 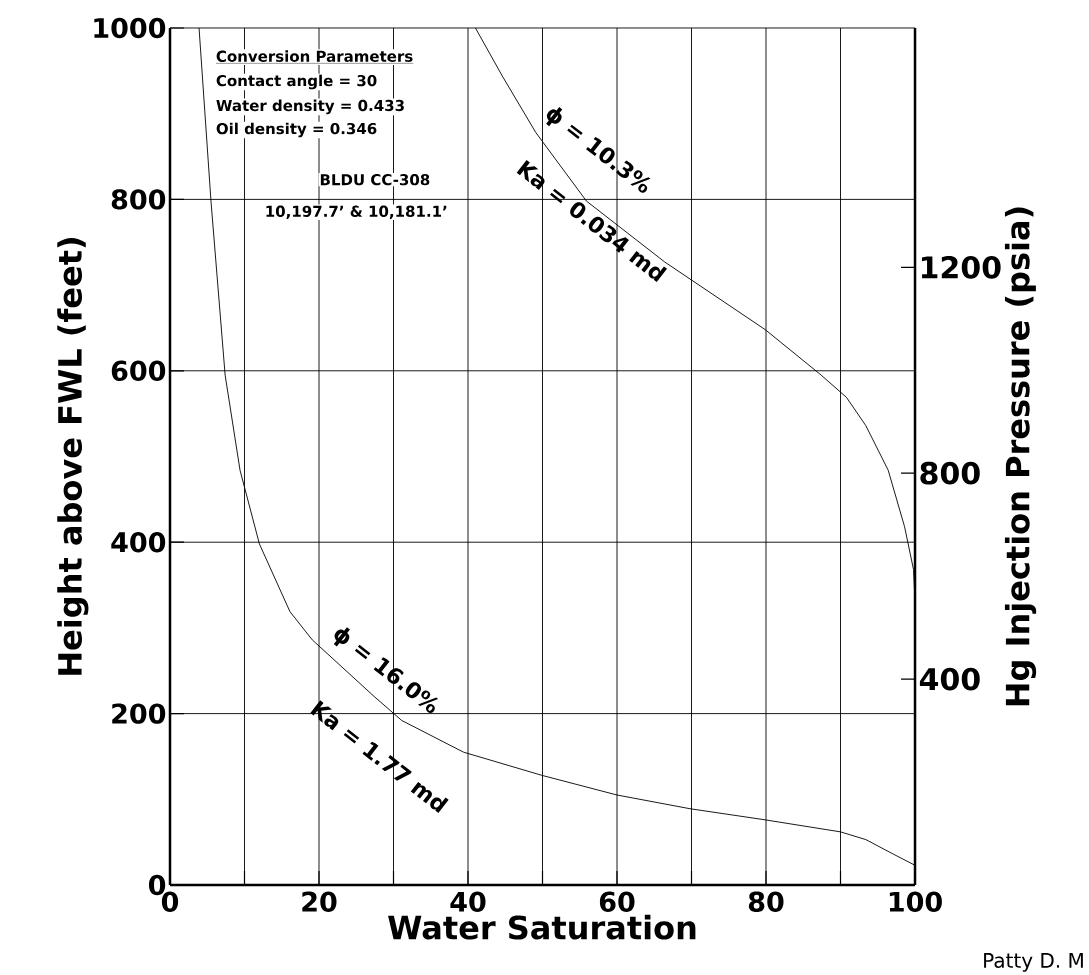 I want to click on y-tick-label: 200, so click(x=139, y=713).